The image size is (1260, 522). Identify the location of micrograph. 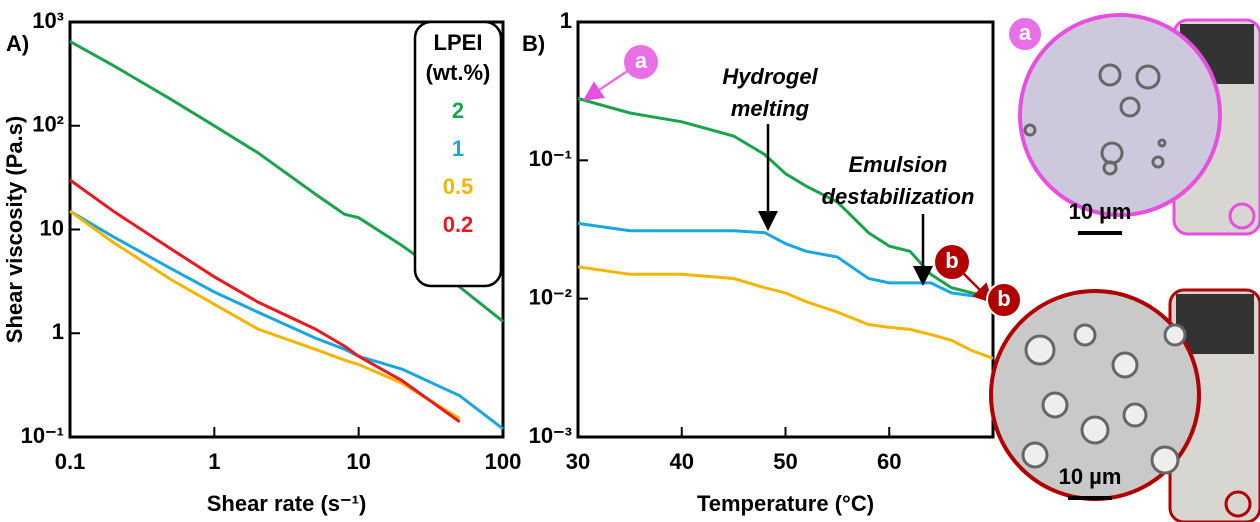
(1120, 115).